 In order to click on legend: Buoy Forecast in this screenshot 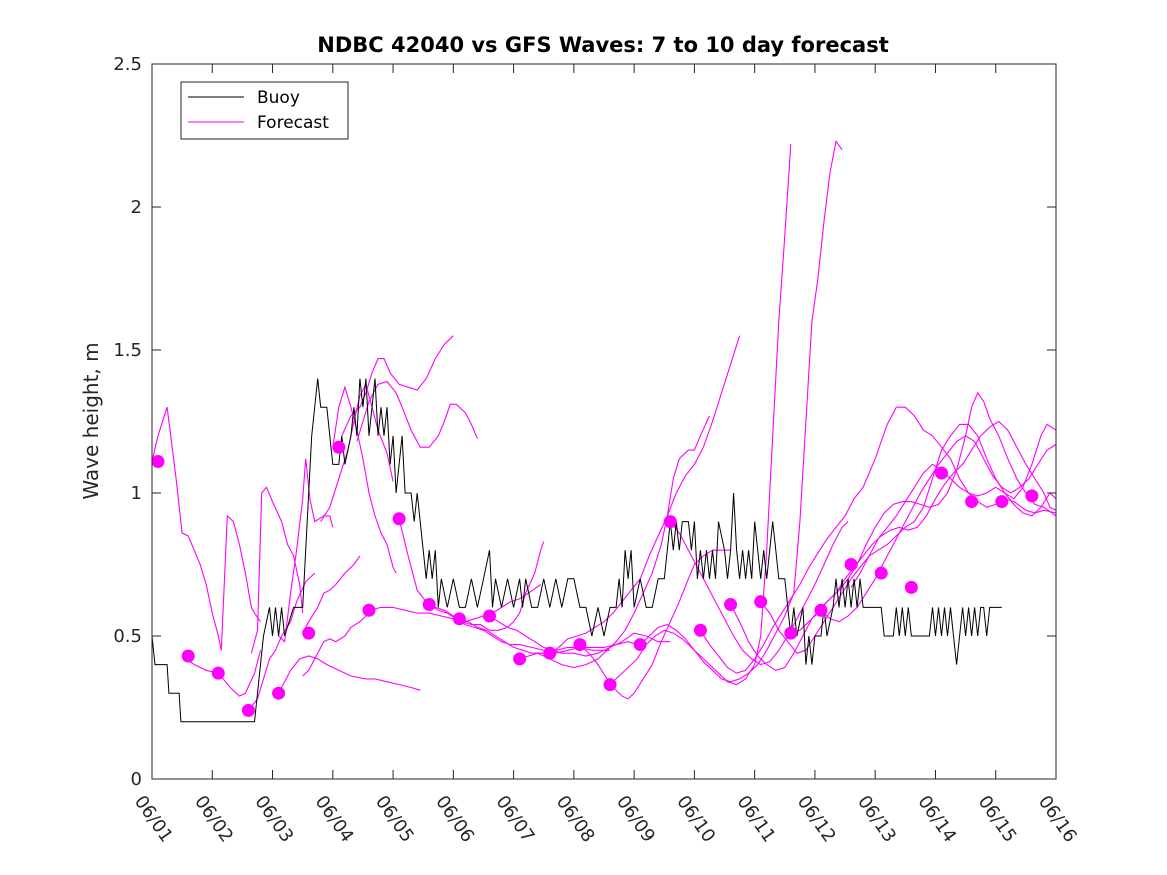, I will do `click(264, 110)`.